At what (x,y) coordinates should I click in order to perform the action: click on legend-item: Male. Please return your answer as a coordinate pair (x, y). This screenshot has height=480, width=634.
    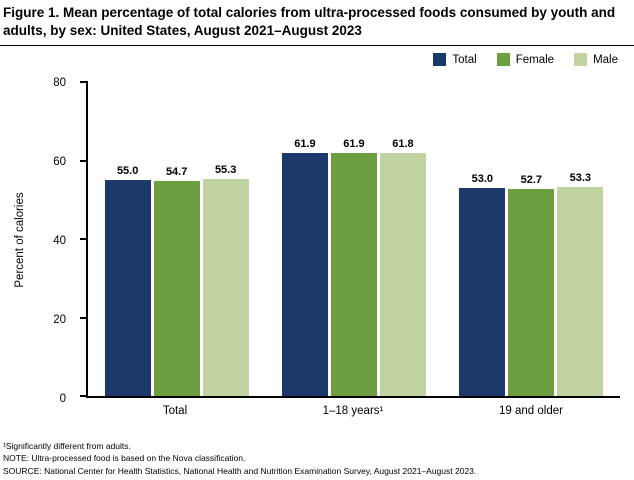
    Looking at the image, I should click on (596, 59).